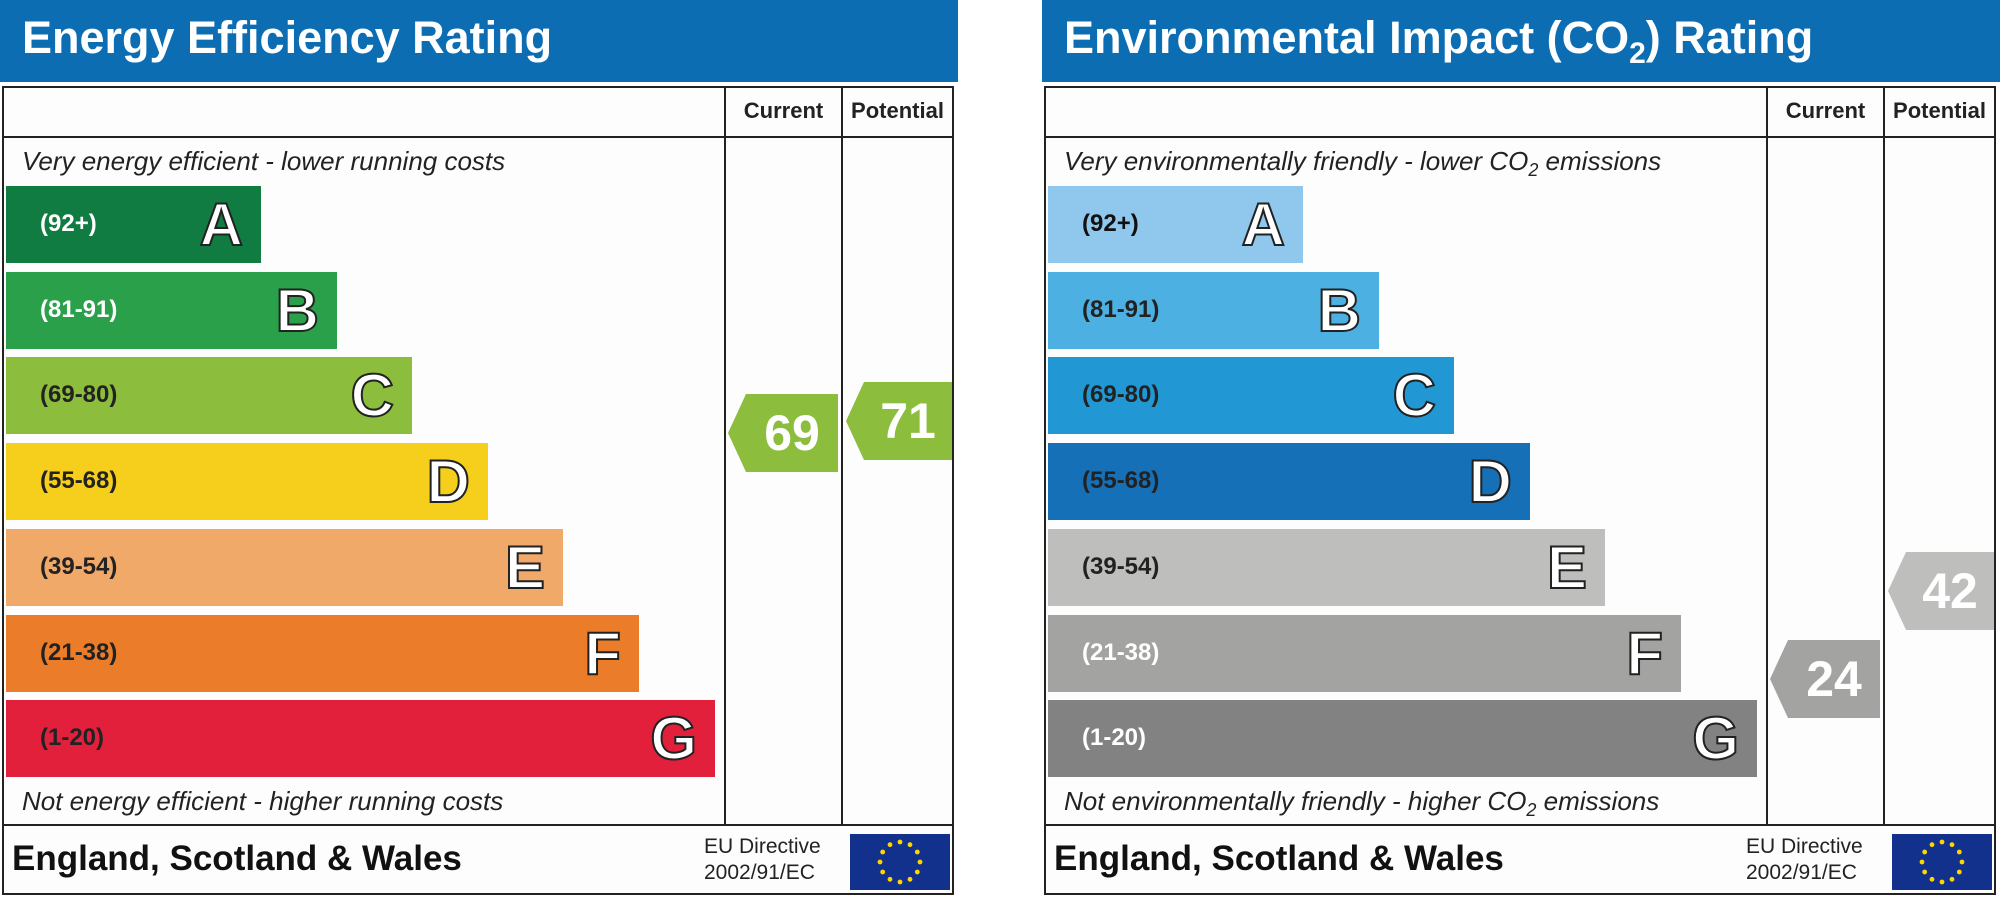 The image size is (2000, 899). Describe the element at coordinates (1567, 567) in the screenshot. I see `band-letter: E` at that location.